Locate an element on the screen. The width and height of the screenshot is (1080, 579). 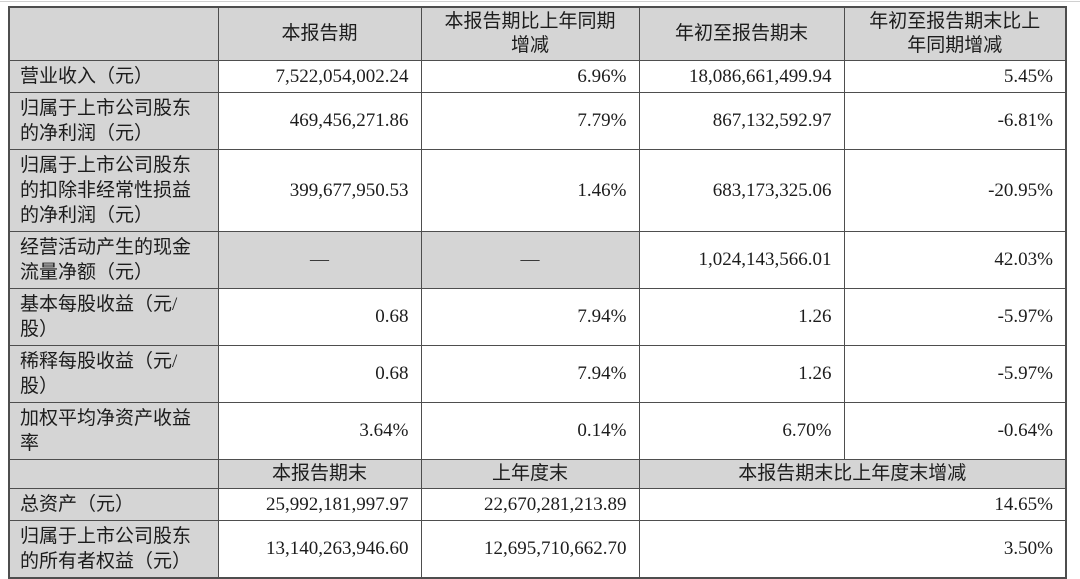
value-current-change: 1.46% is located at coordinates (530, 190).